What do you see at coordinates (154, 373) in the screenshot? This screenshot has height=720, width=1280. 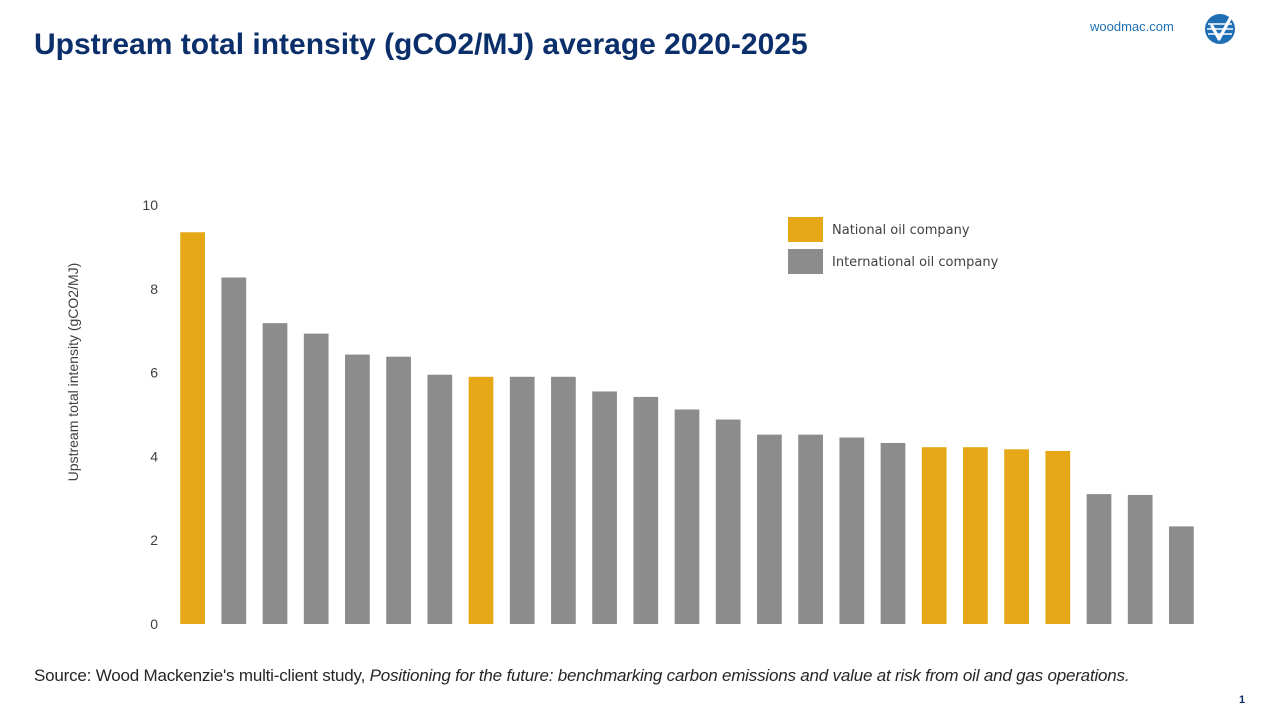 I see `y-tick-label: 6` at bounding box center [154, 373].